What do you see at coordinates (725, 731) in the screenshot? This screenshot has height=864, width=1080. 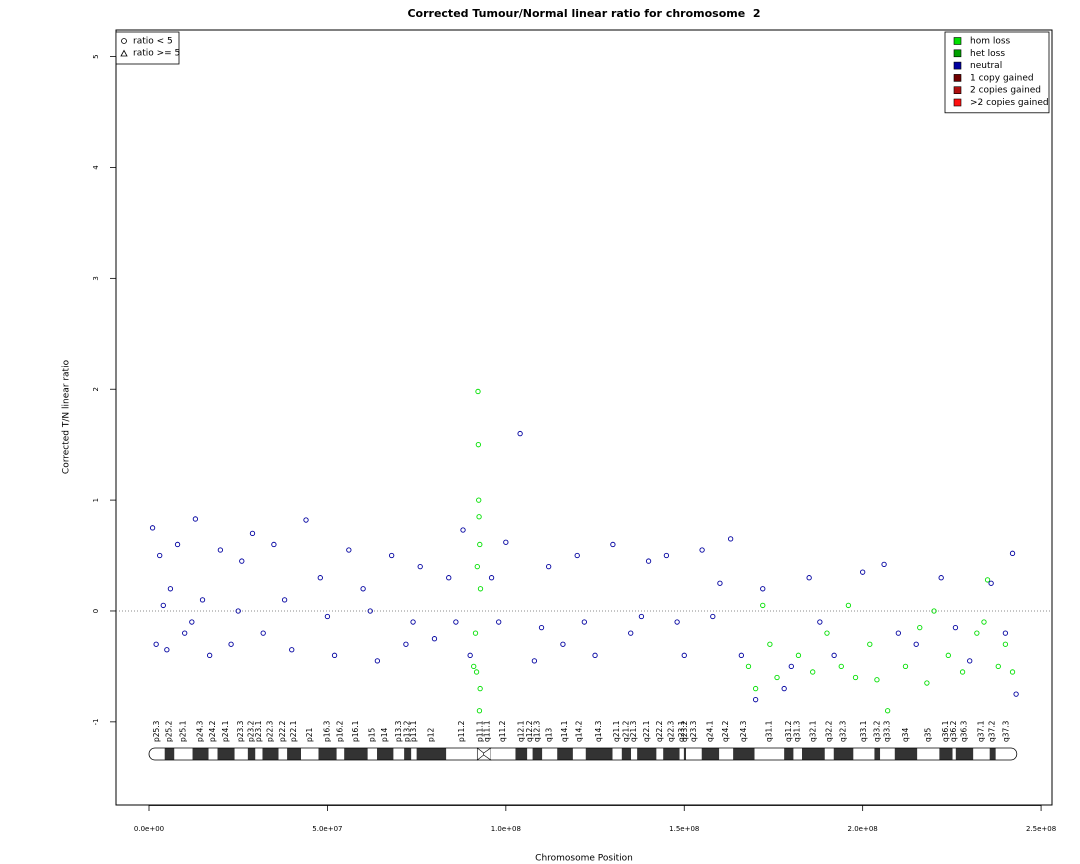 I see `band-label: q24.2` at bounding box center [725, 731].